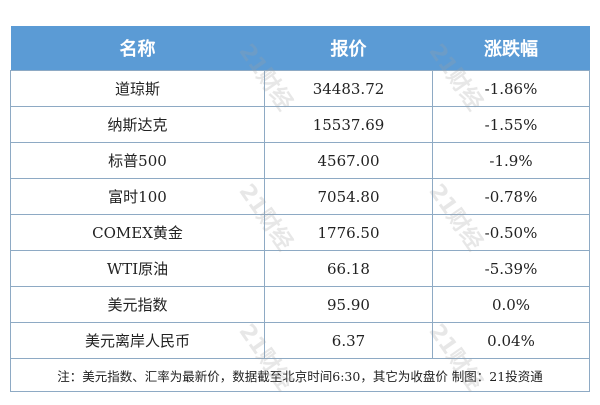 Image resolution: width=600 pixels, height=405 pixels. I want to click on cell-change: -0.50%, so click(511, 232).